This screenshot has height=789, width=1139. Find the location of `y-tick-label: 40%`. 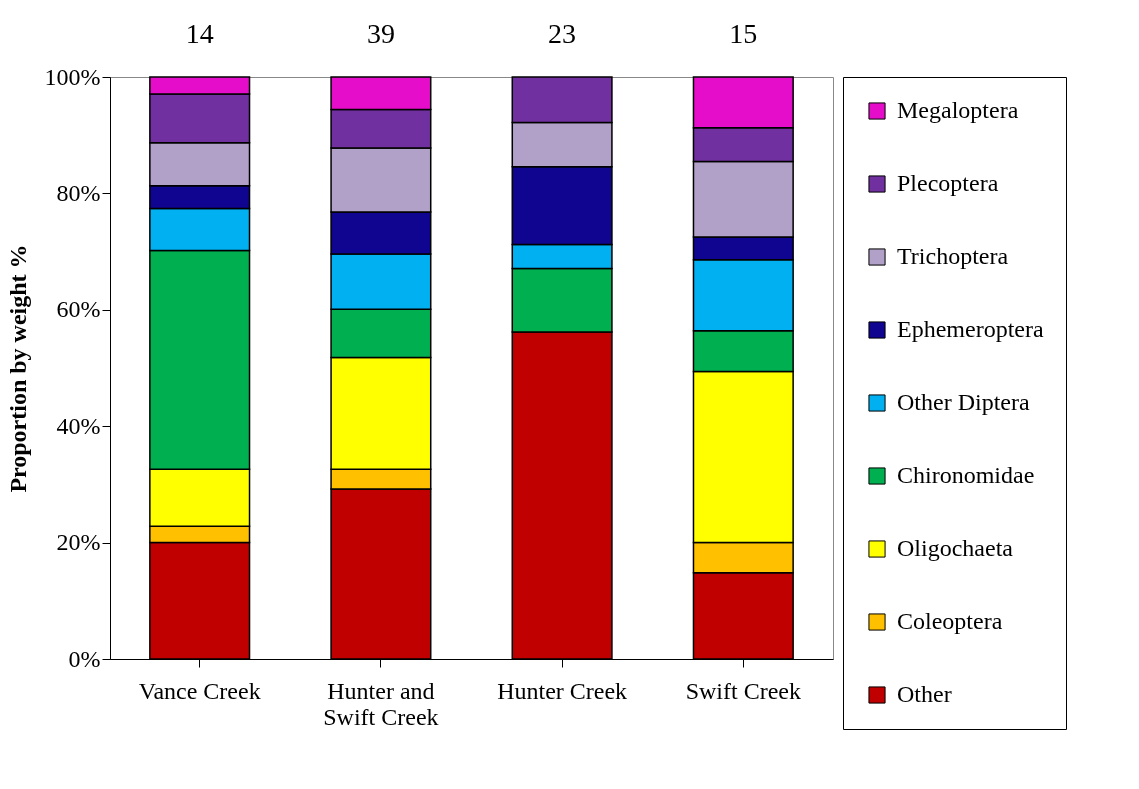

y-tick-label: 40% is located at coordinates (78, 425).